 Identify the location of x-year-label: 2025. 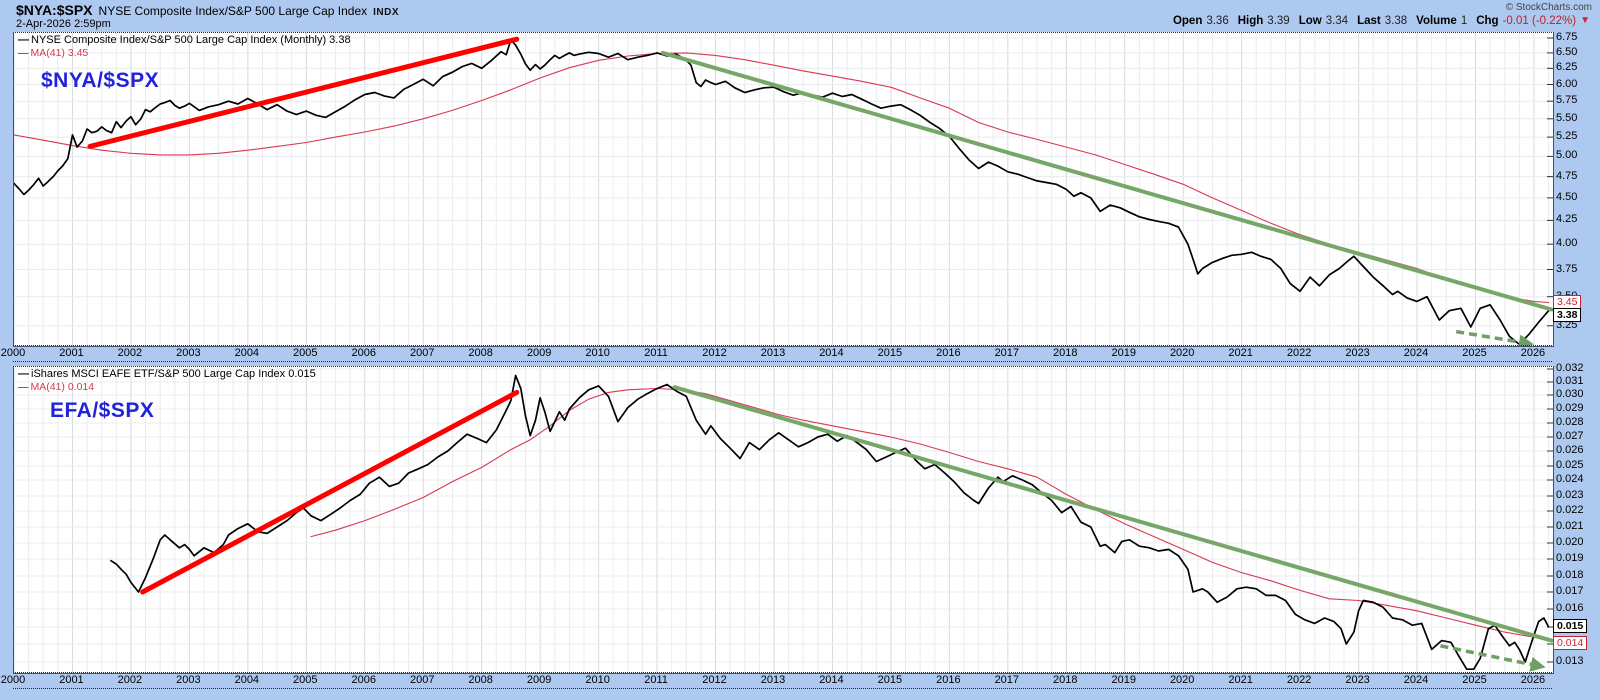
(1474, 353).